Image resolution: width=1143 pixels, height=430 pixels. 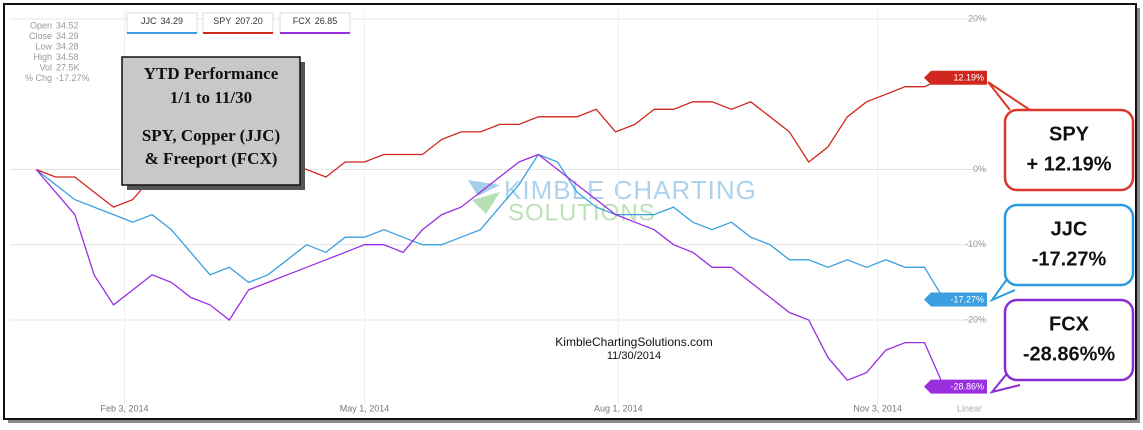 I want to click on end-label: -17.27%, so click(x=967, y=299).